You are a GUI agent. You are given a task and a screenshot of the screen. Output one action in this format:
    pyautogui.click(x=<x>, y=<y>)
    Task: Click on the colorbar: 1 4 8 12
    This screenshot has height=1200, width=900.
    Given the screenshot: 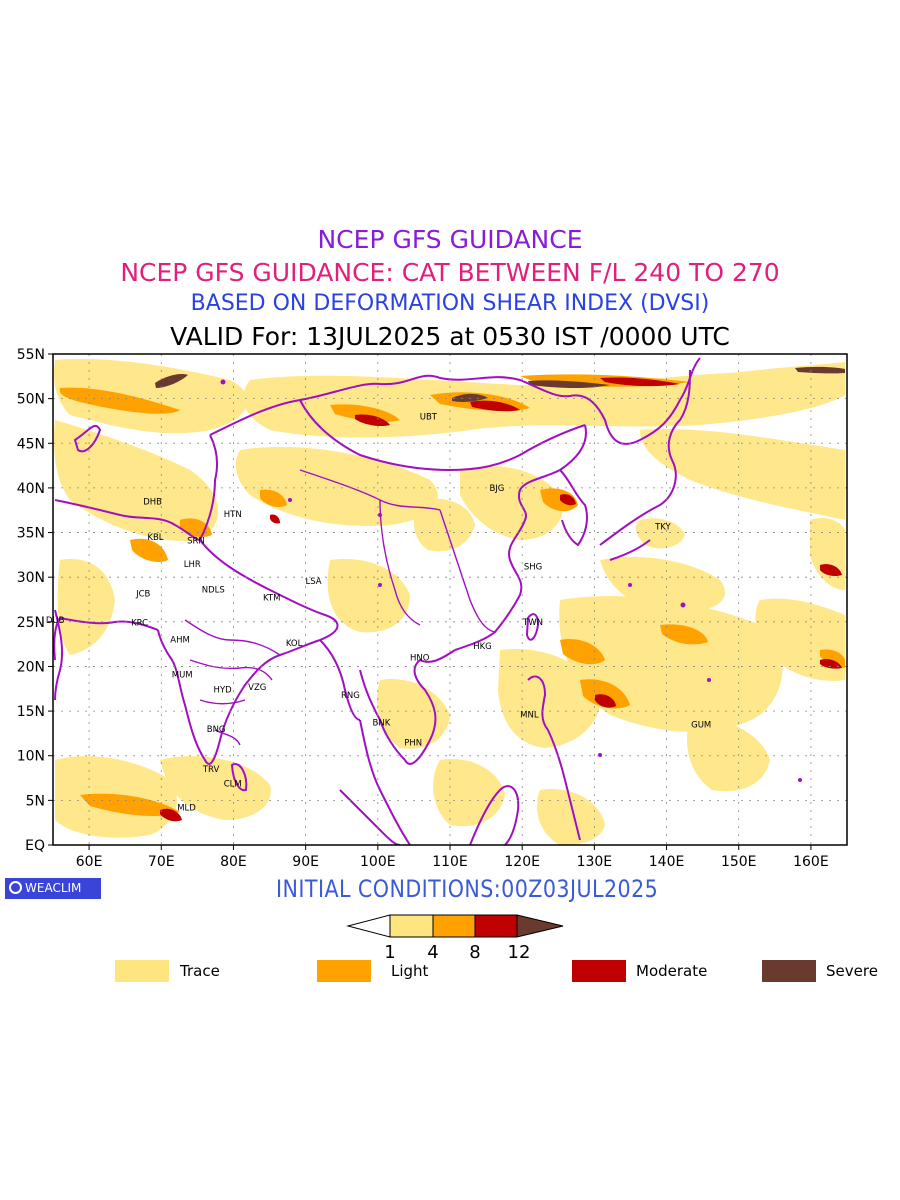 What is the action you would take?
    pyautogui.click(x=455, y=938)
    